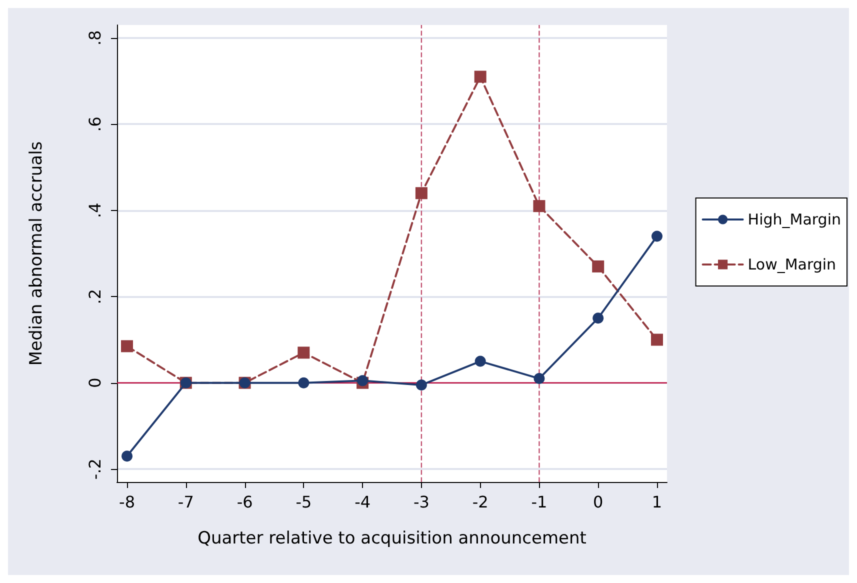  I want to click on x-tick-label: 0, so click(598, 502).